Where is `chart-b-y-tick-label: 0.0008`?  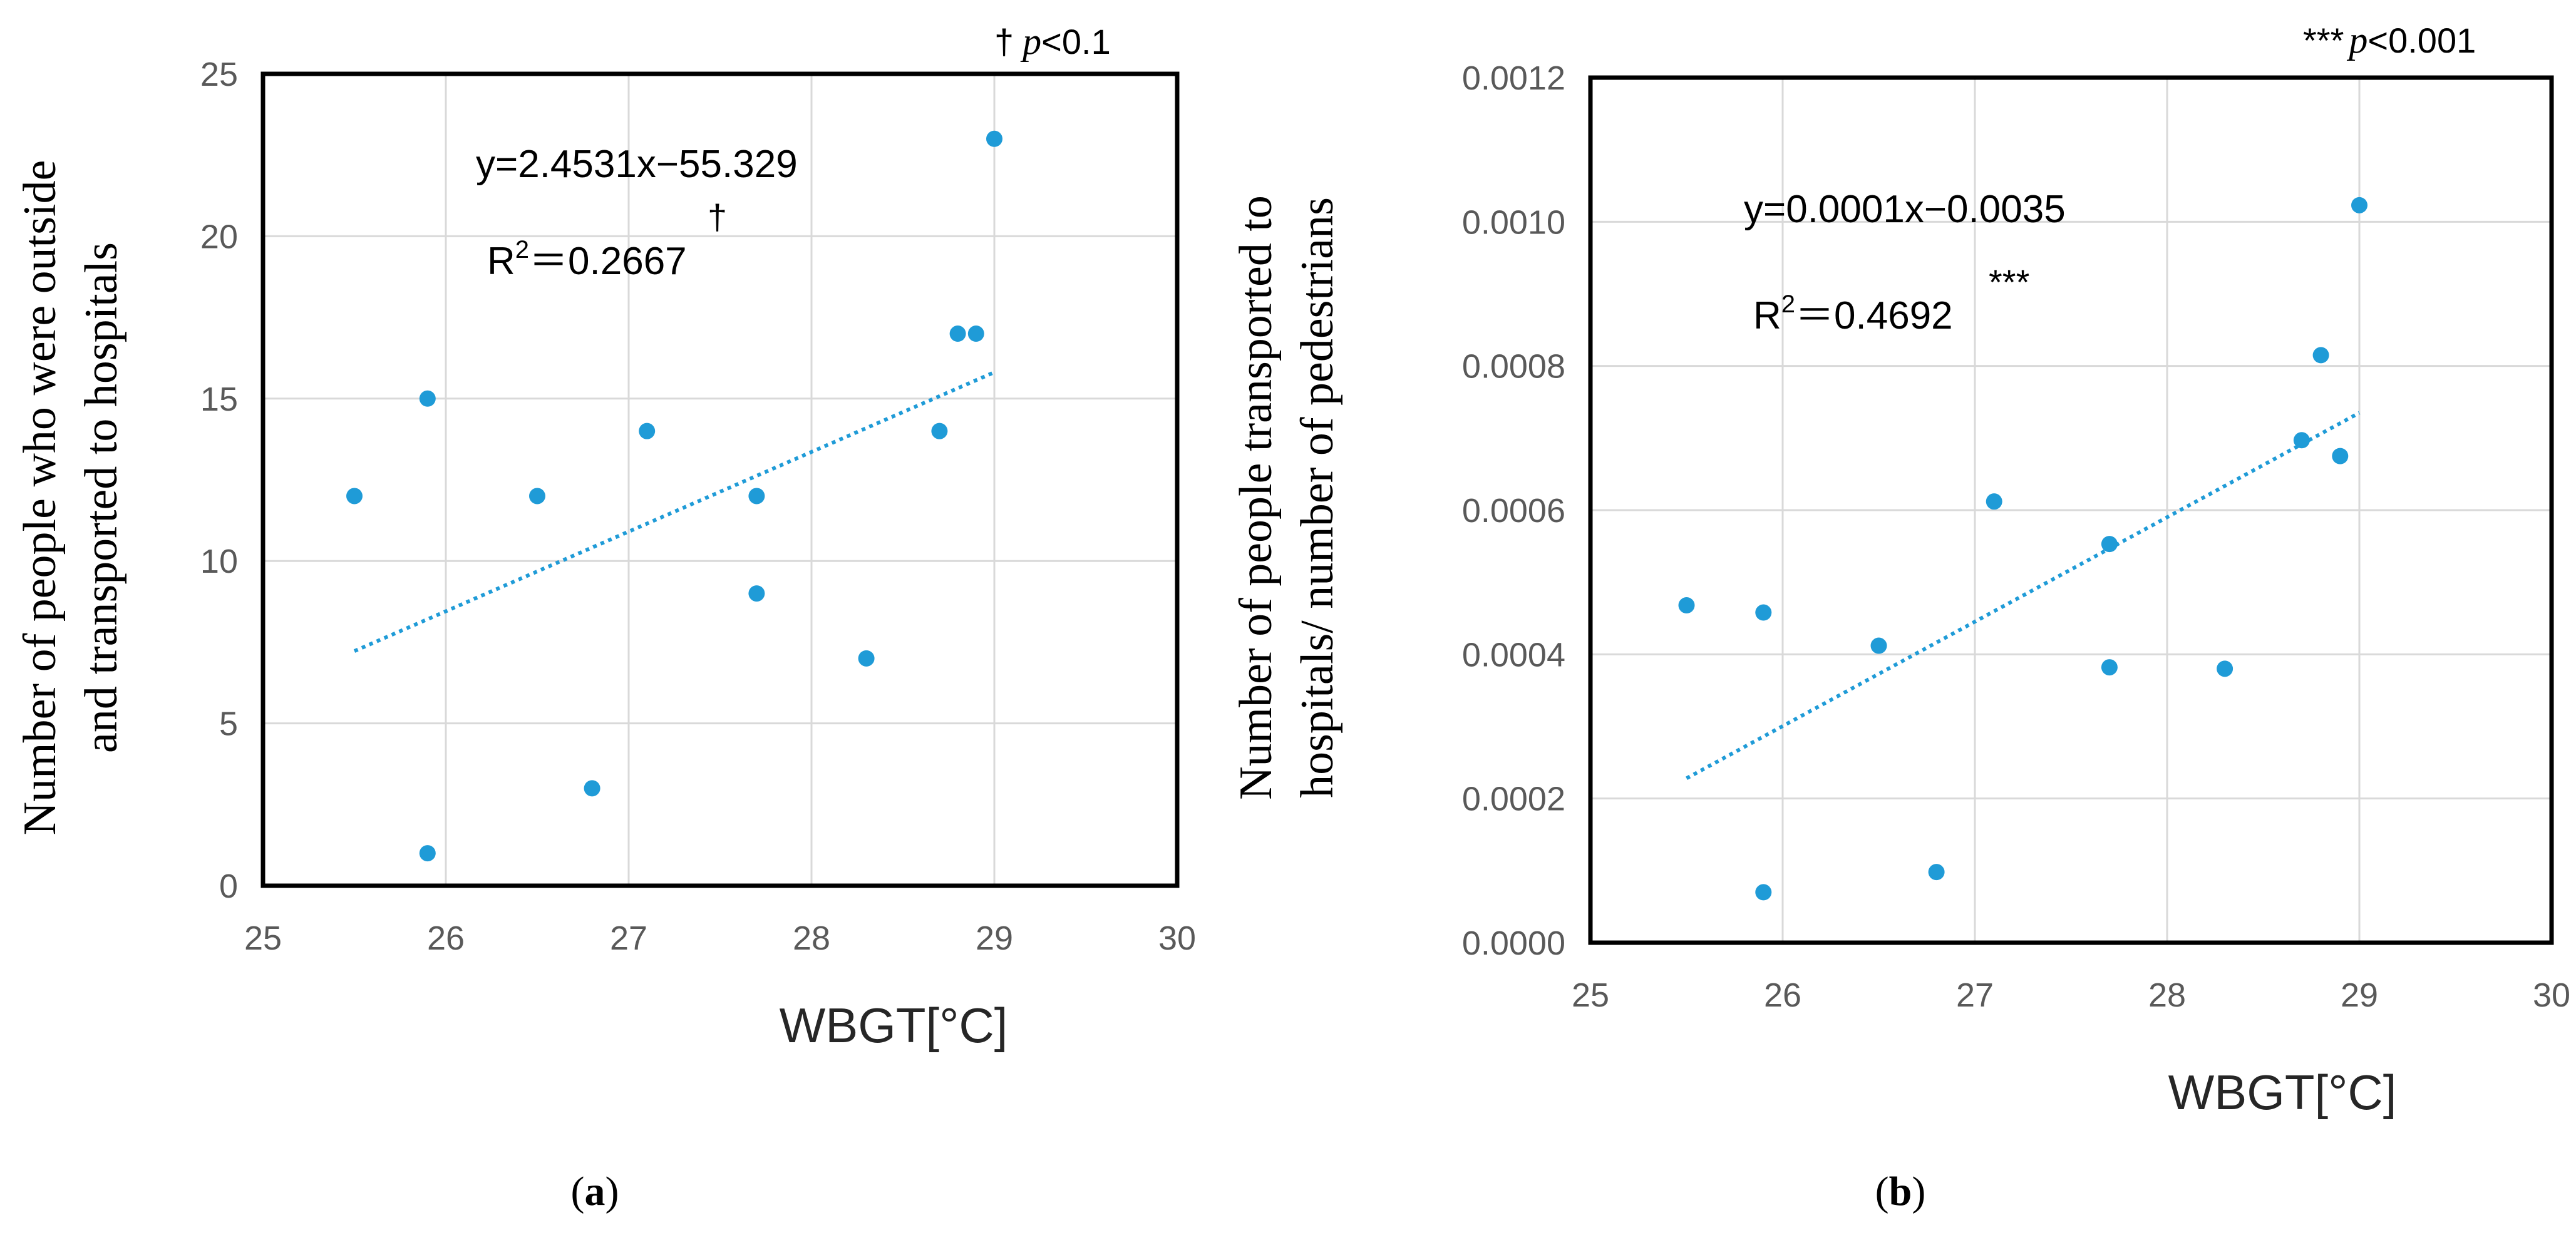 chart-b-y-tick-label: 0.0008 is located at coordinates (1513, 367).